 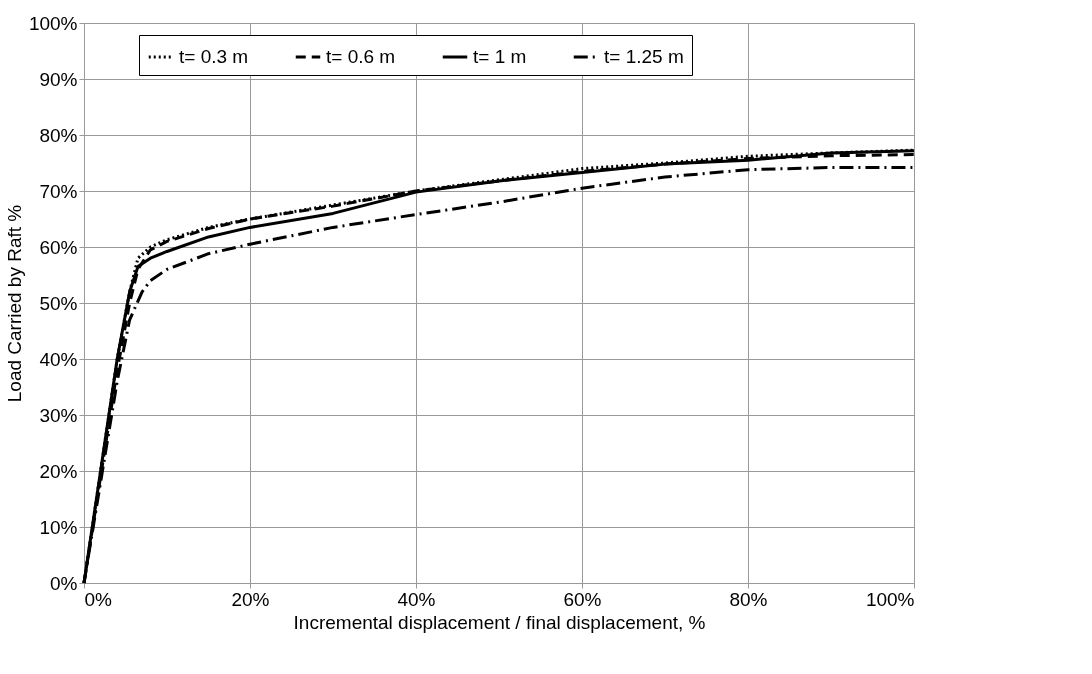 What do you see at coordinates (58, 471) in the screenshot?
I see `y-tick-label: 20%` at bounding box center [58, 471].